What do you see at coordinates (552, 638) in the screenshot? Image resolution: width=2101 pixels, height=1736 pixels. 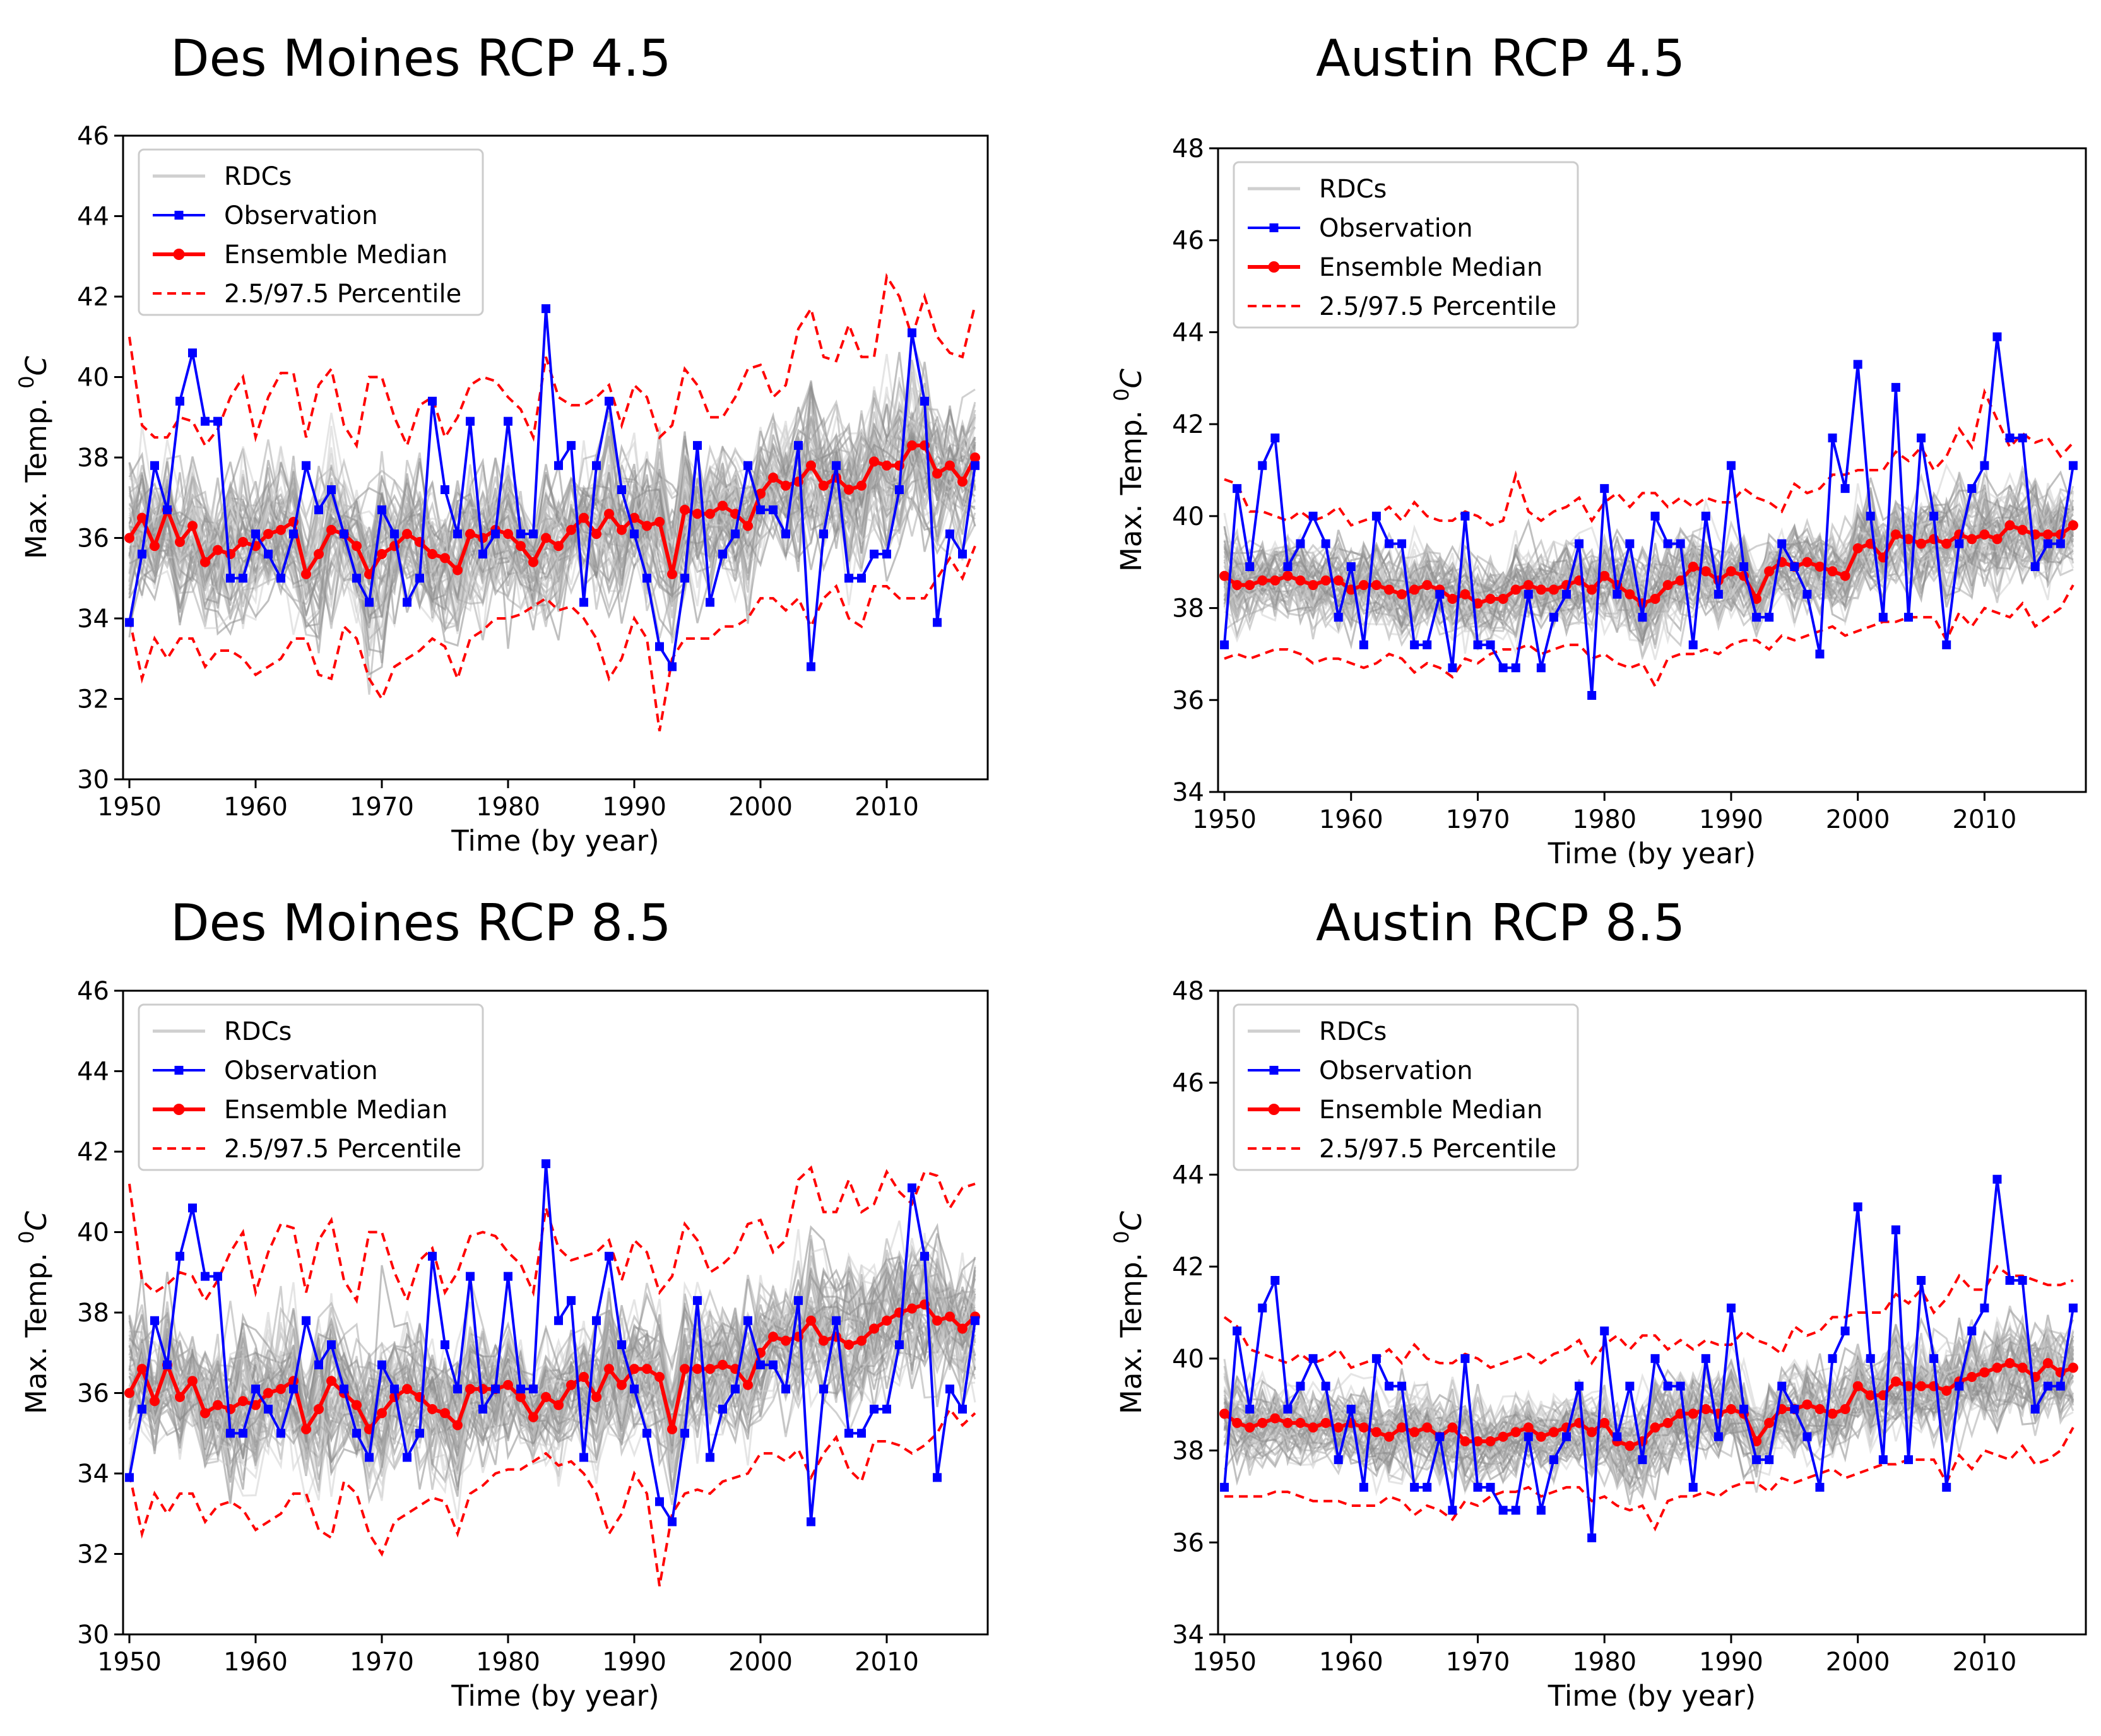 I see `percentile-2-5-line` at bounding box center [552, 638].